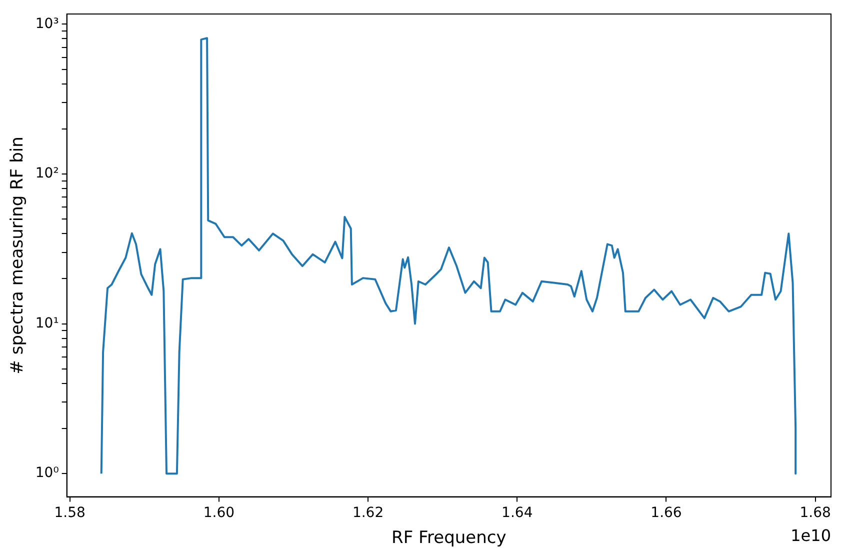  What do you see at coordinates (517, 512) in the screenshot?
I see `x-tick-label: 1.64` at bounding box center [517, 512].